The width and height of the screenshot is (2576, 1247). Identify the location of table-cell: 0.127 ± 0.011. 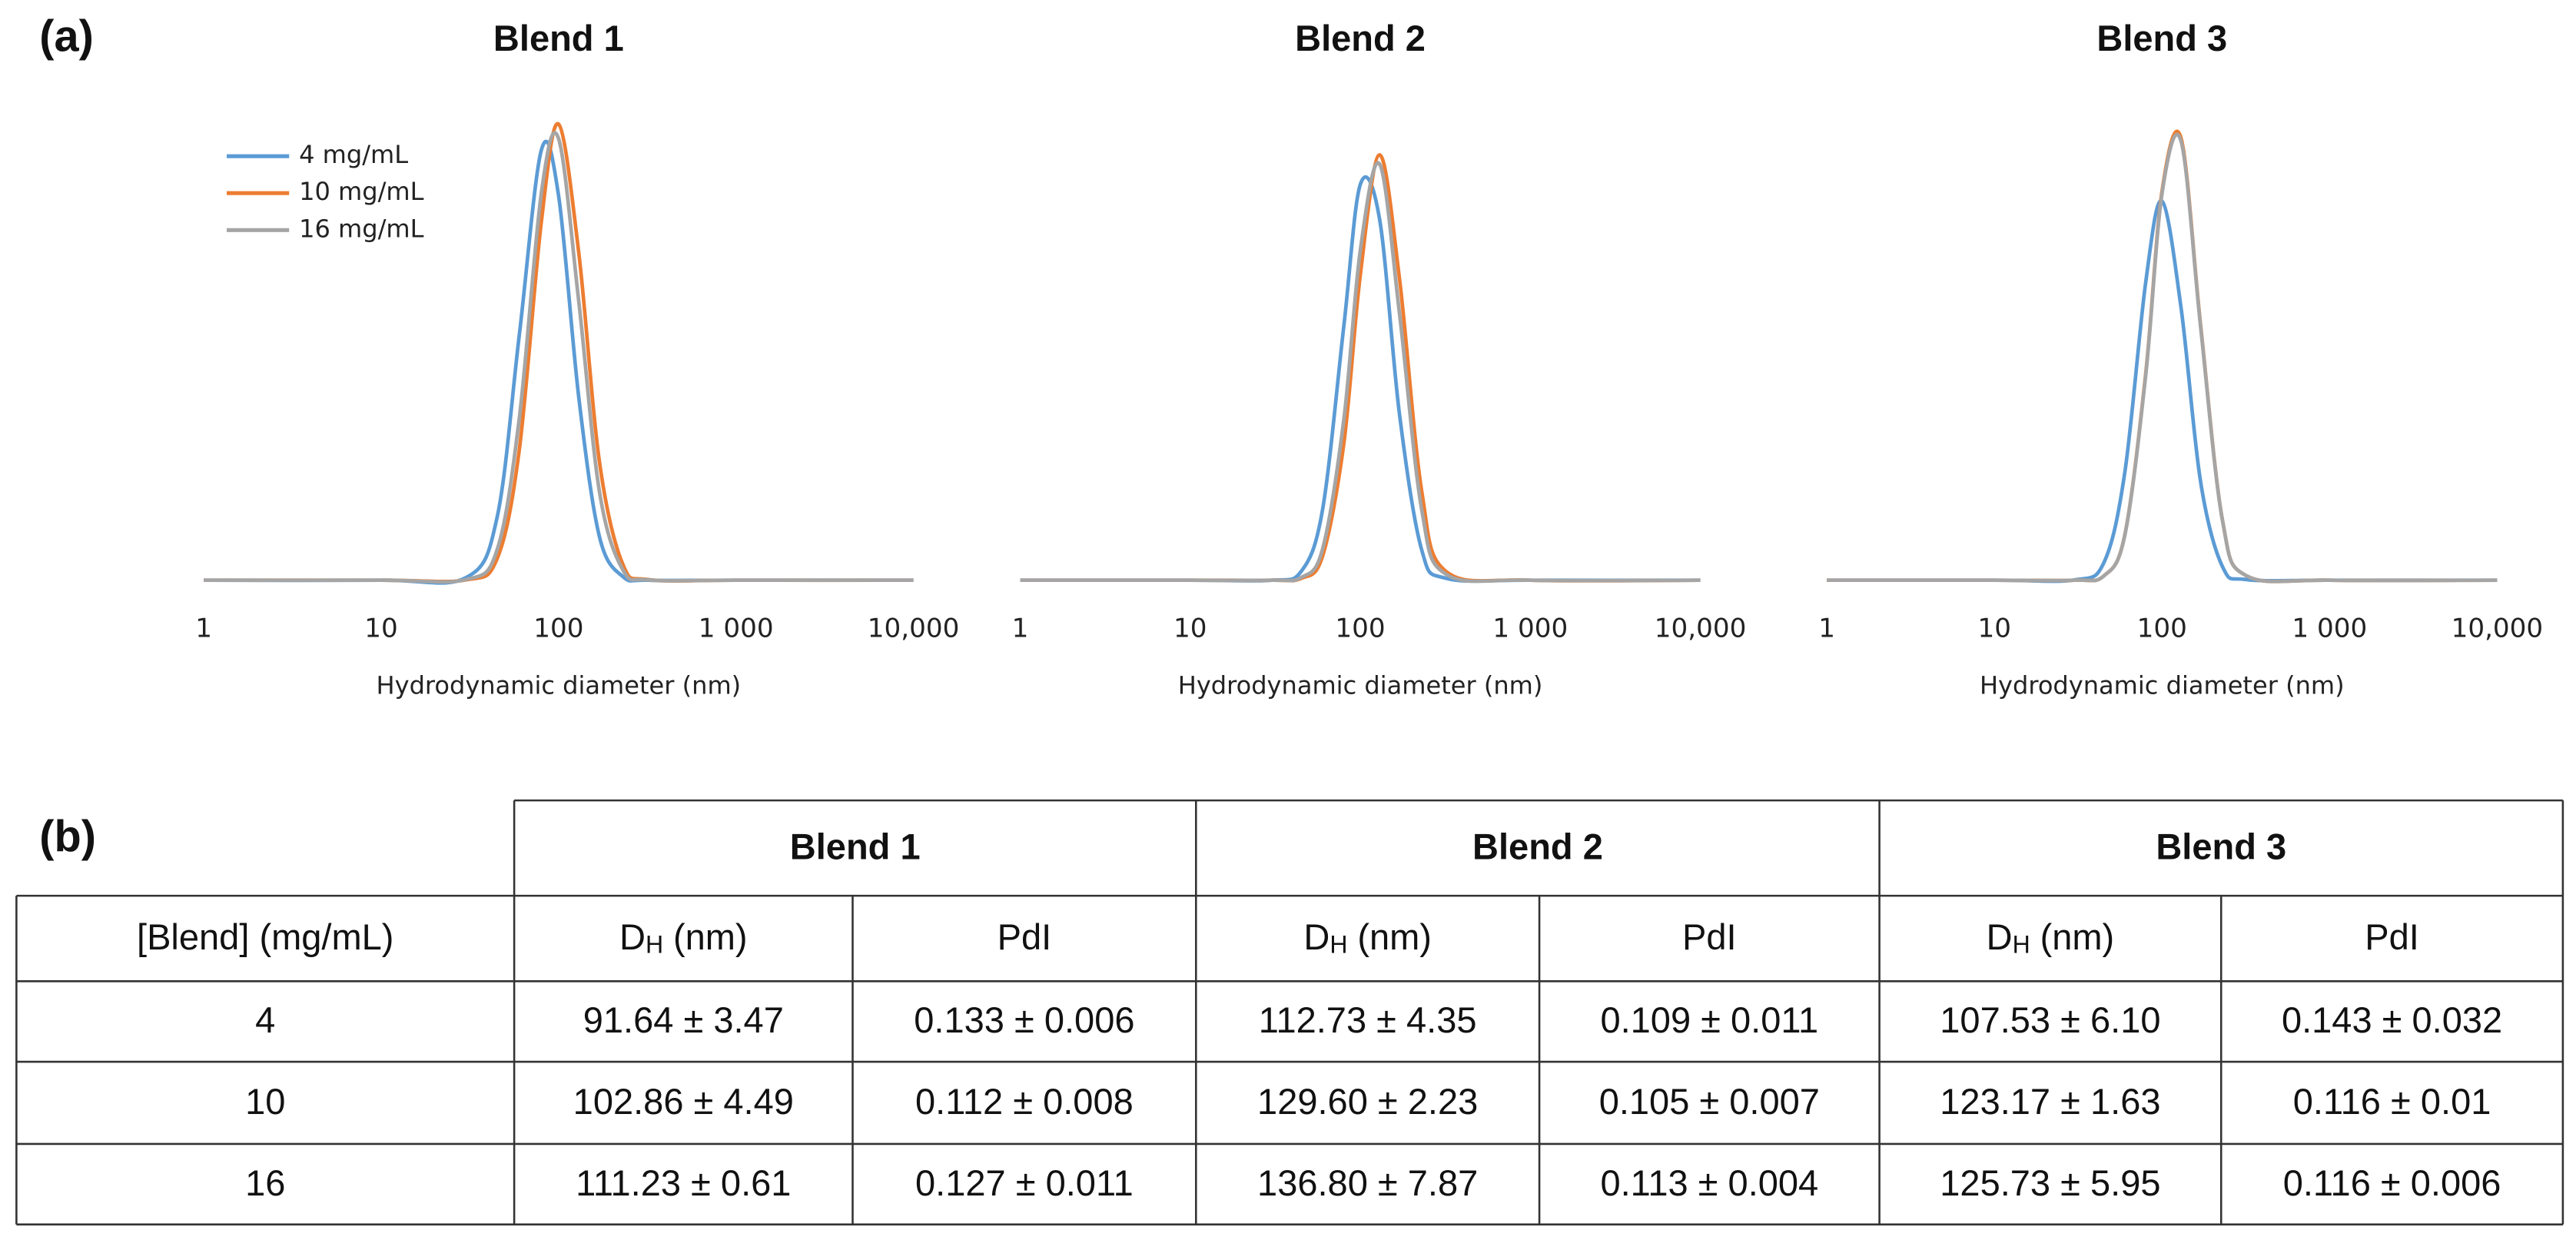
(1024, 1182).